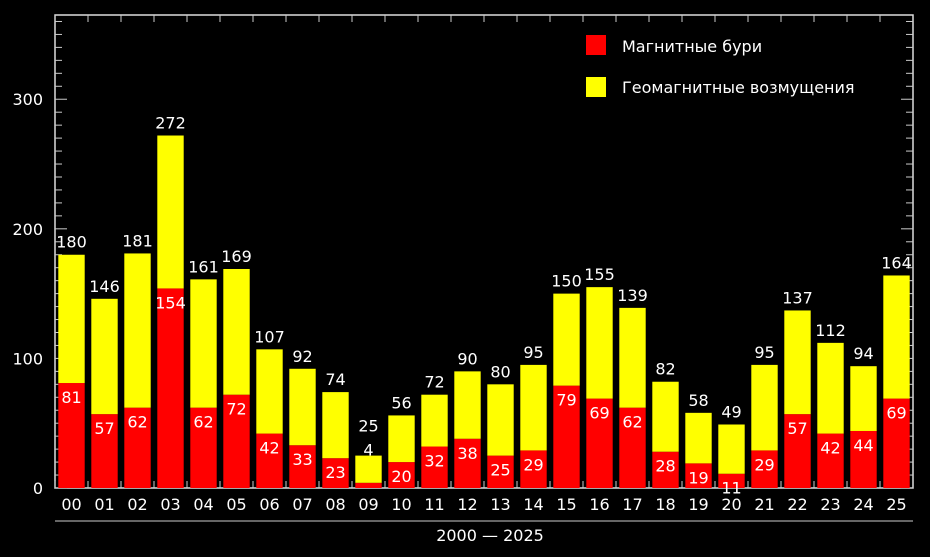 The height and width of the screenshot is (557, 930). What do you see at coordinates (599, 504) in the screenshot?
I see `x-tick-label: 16` at bounding box center [599, 504].